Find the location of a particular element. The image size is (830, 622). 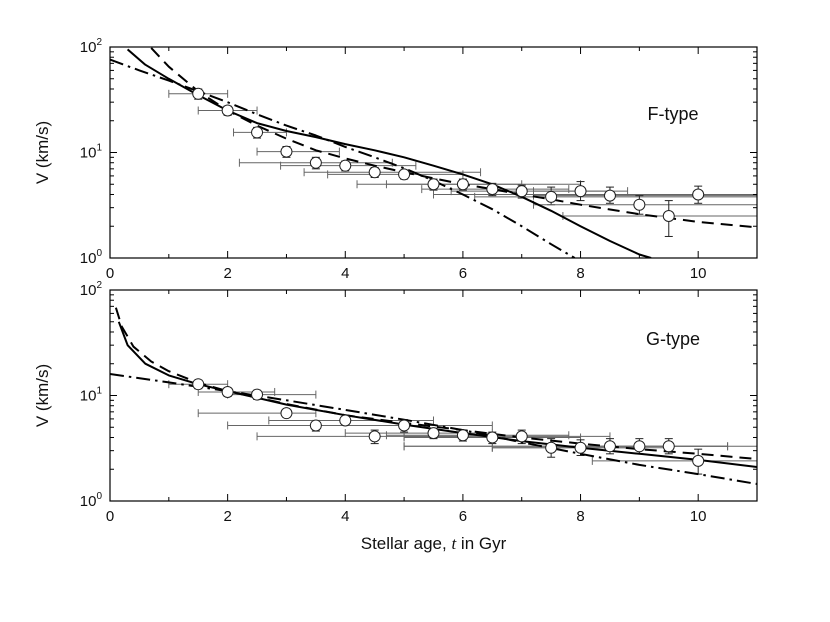

panel-label: G-type is located at coordinates (673, 339).